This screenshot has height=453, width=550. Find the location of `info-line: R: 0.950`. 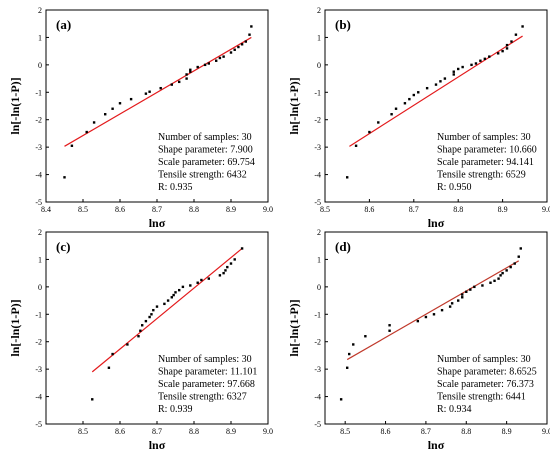

info-line: R: 0.950 is located at coordinates (454, 187).